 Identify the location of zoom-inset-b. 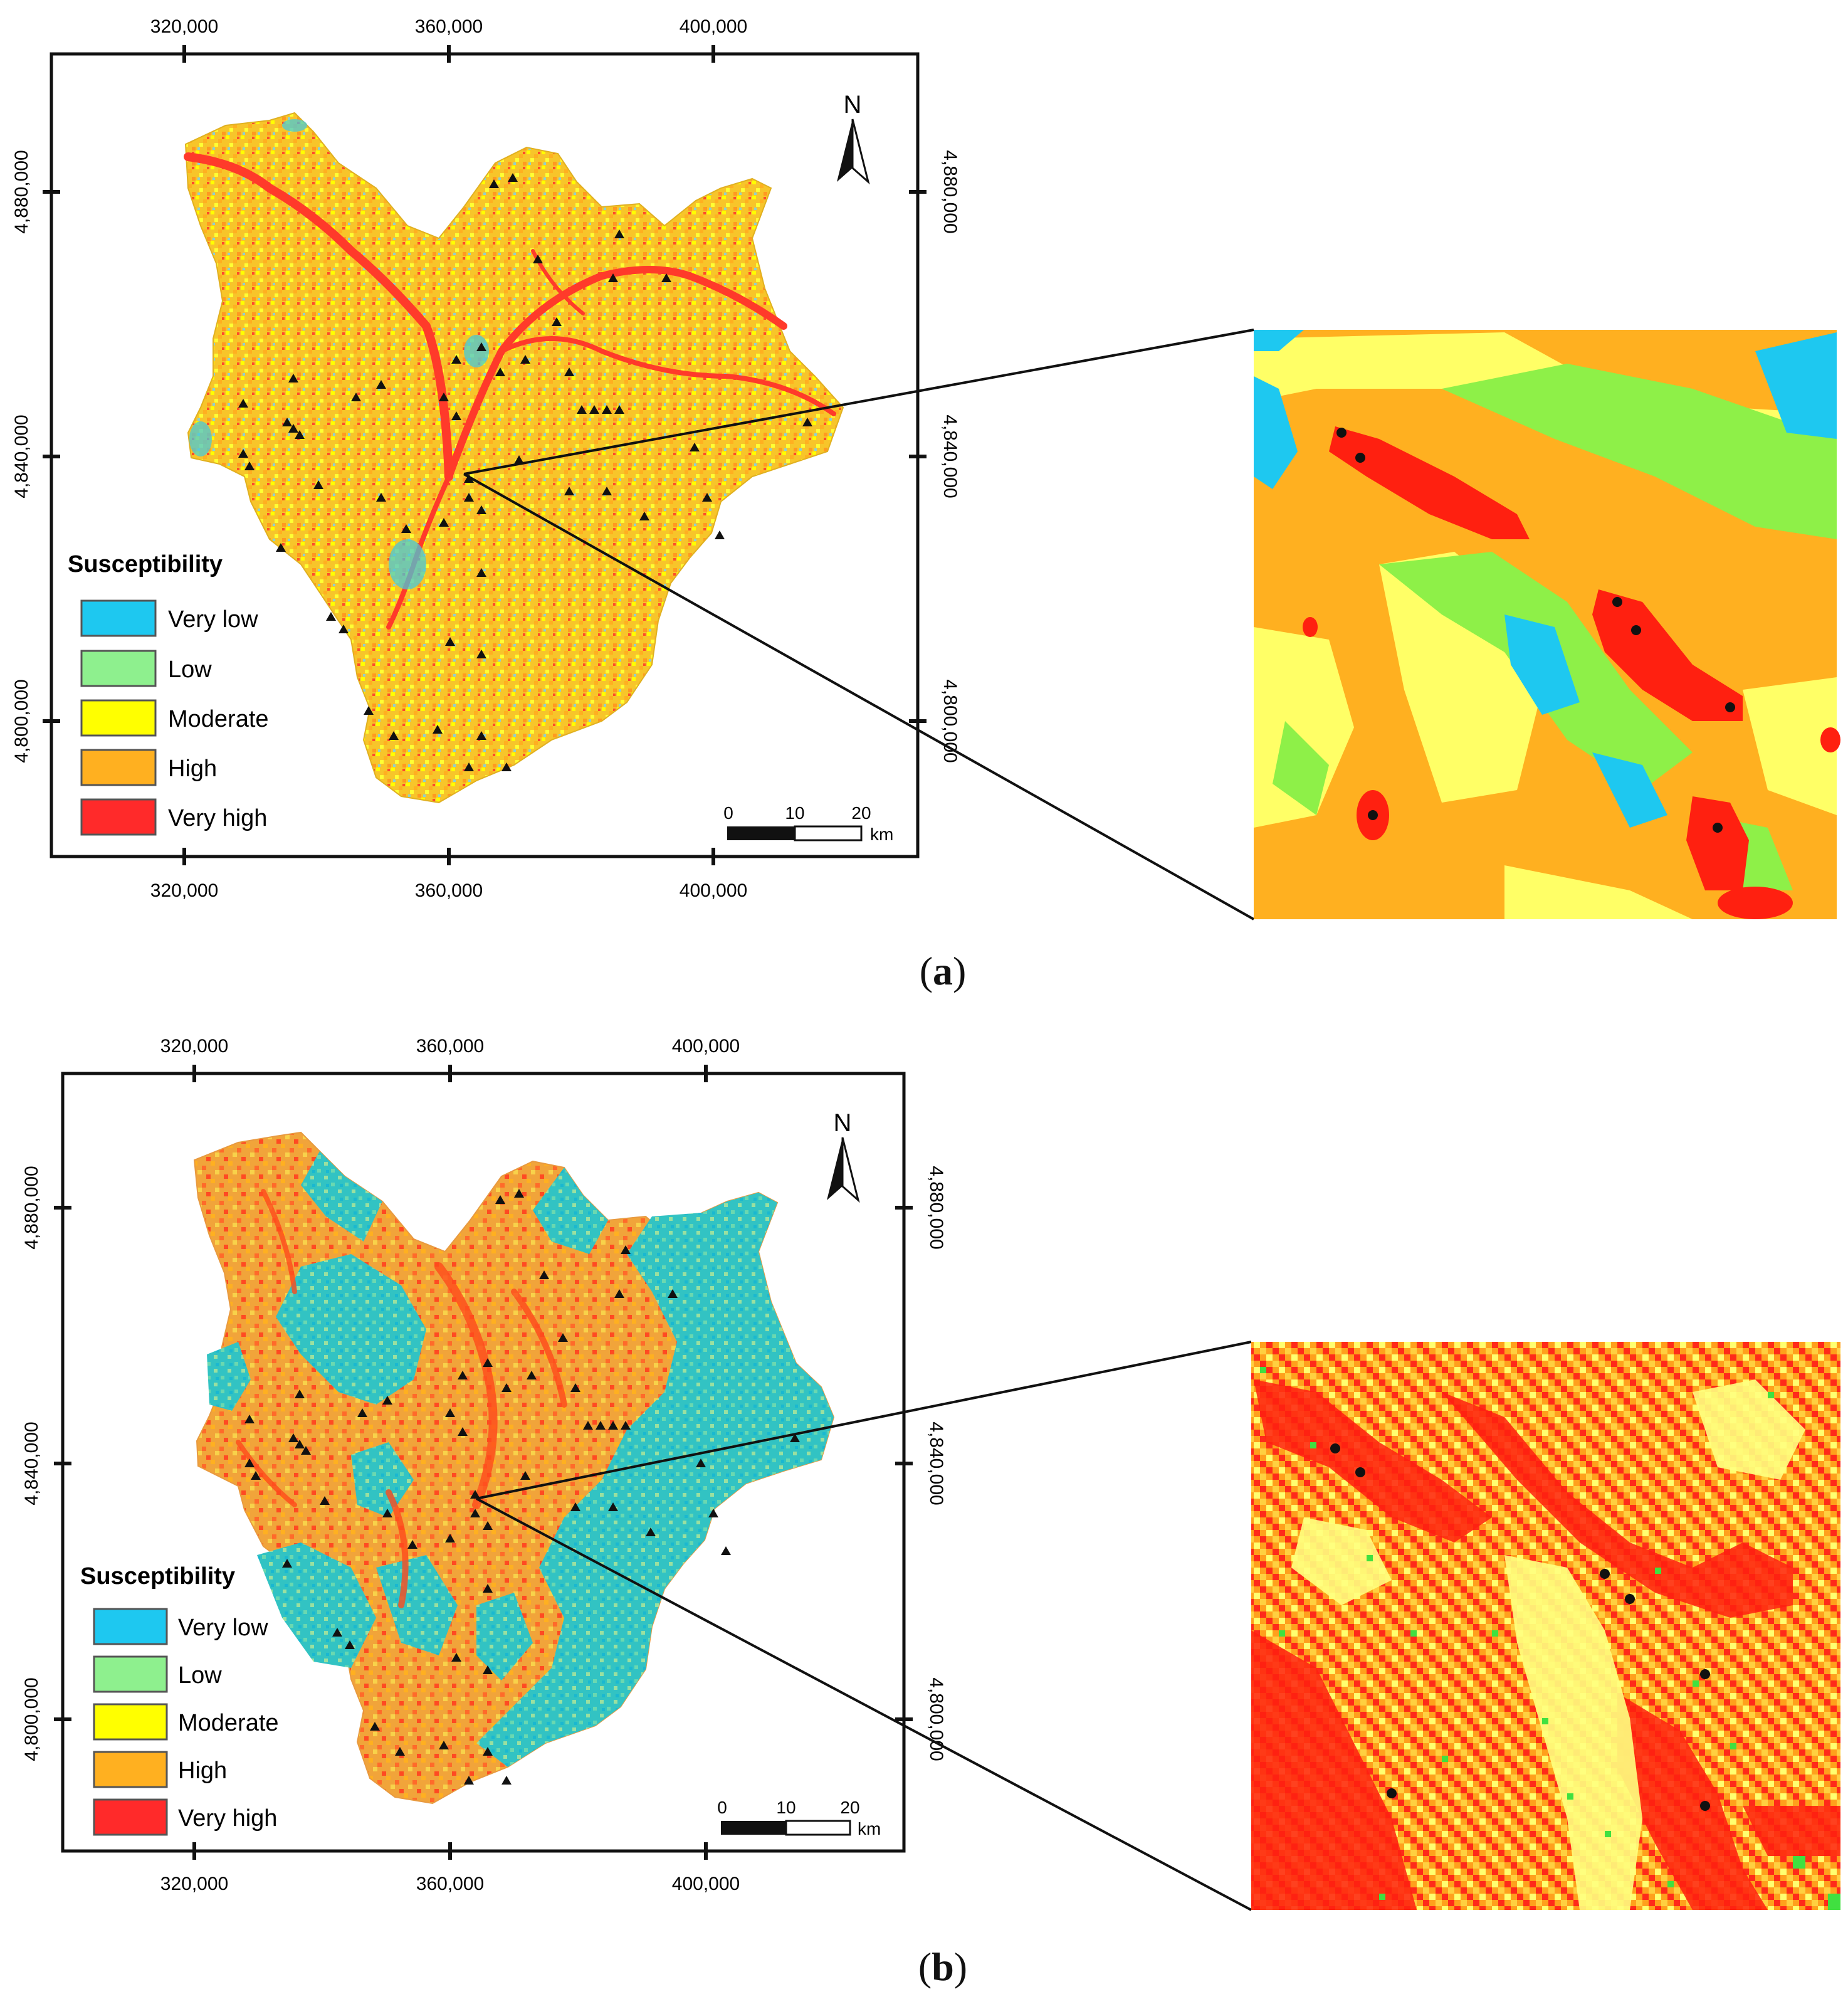
(1545, 1626).